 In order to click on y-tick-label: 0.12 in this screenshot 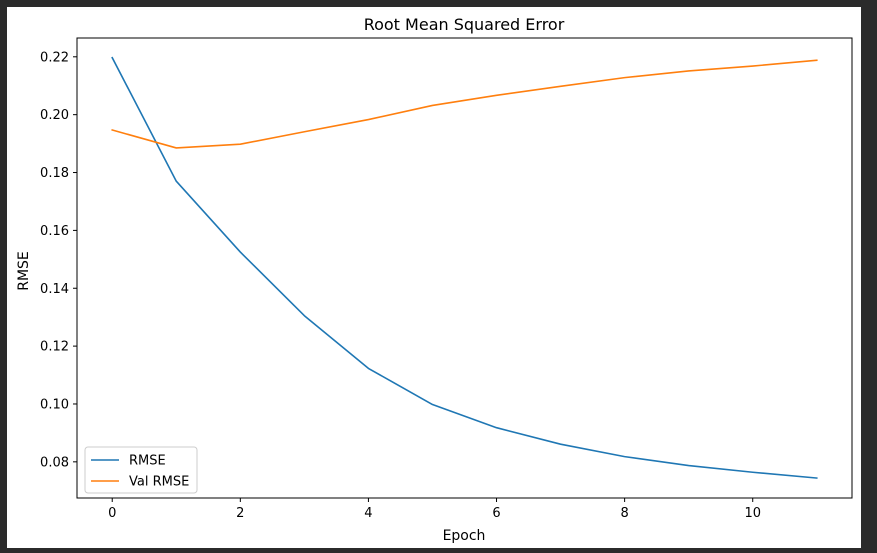, I will do `click(54, 347)`.